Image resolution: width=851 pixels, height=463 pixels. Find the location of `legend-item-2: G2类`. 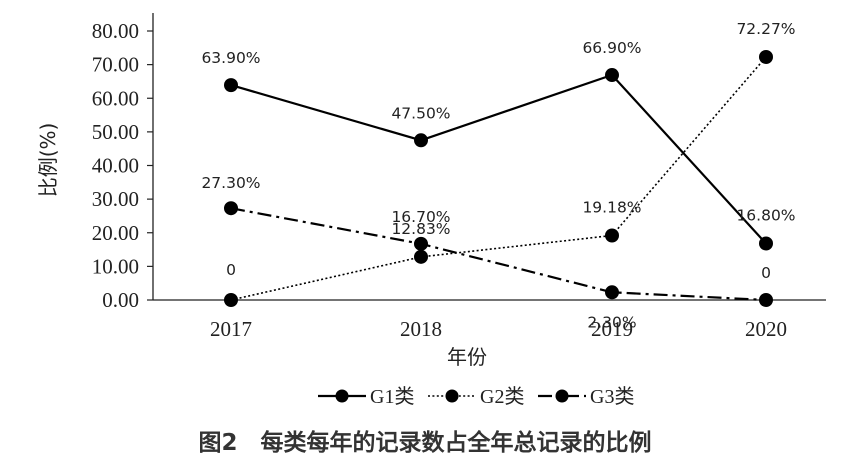

legend-item-2: G2类 is located at coordinates (476, 396).